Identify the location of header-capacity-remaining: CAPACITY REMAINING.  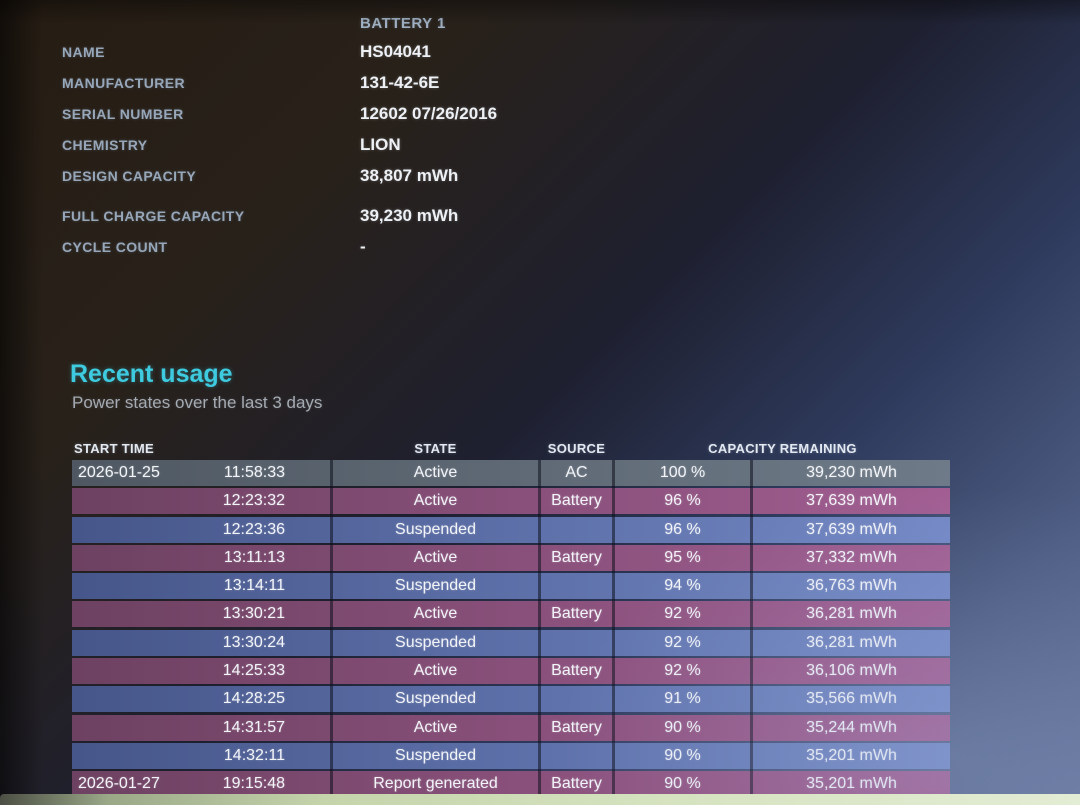
(782, 448).